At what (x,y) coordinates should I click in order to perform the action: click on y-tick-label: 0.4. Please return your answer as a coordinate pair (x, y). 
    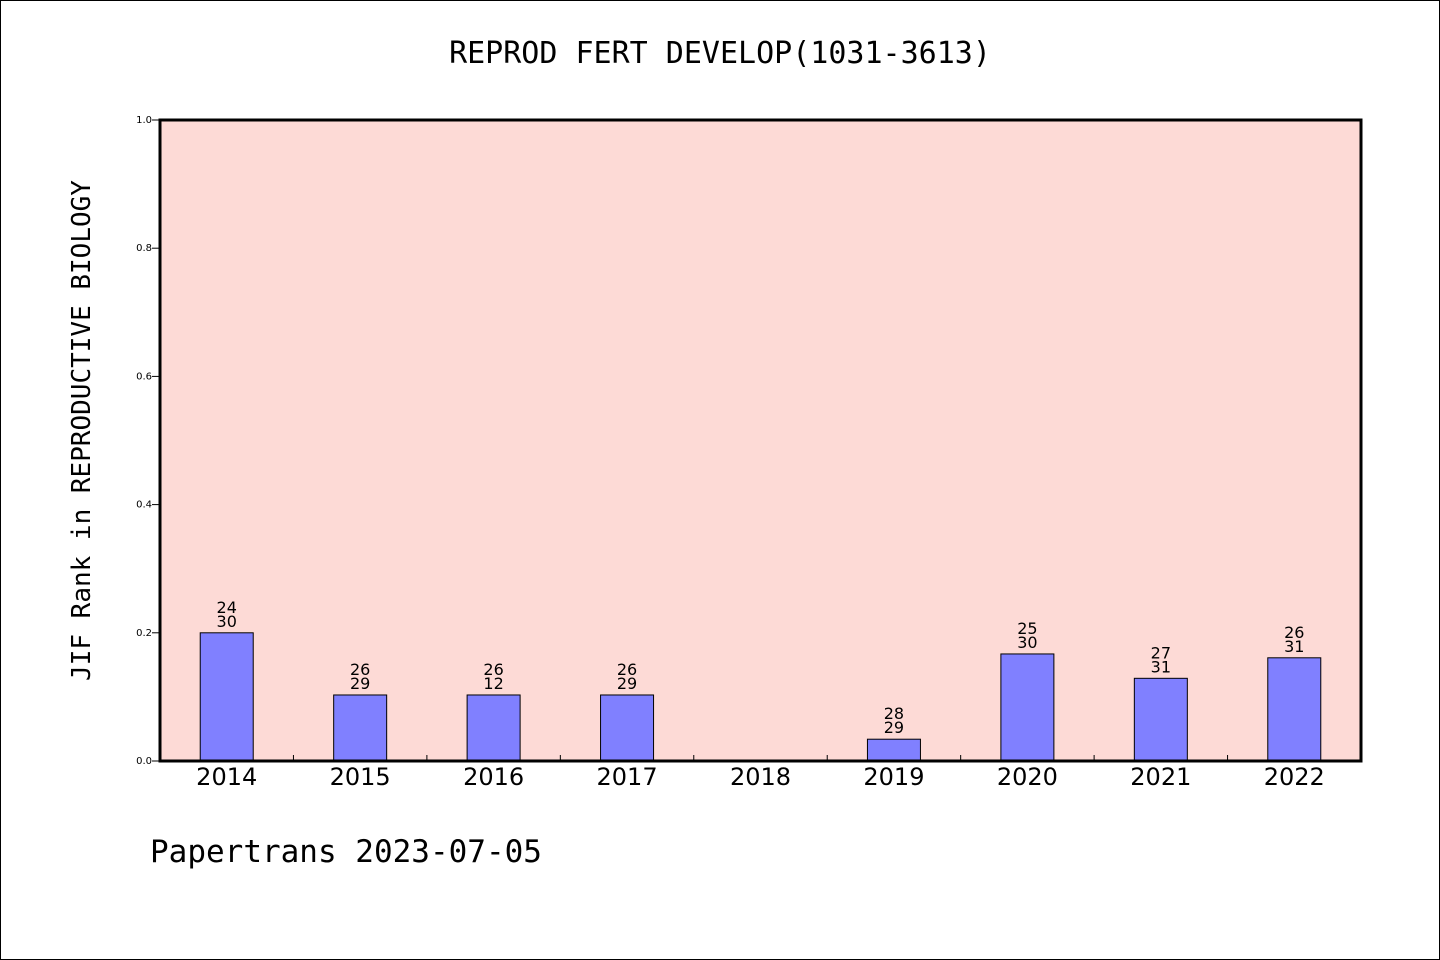
    Looking at the image, I should click on (144, 505).